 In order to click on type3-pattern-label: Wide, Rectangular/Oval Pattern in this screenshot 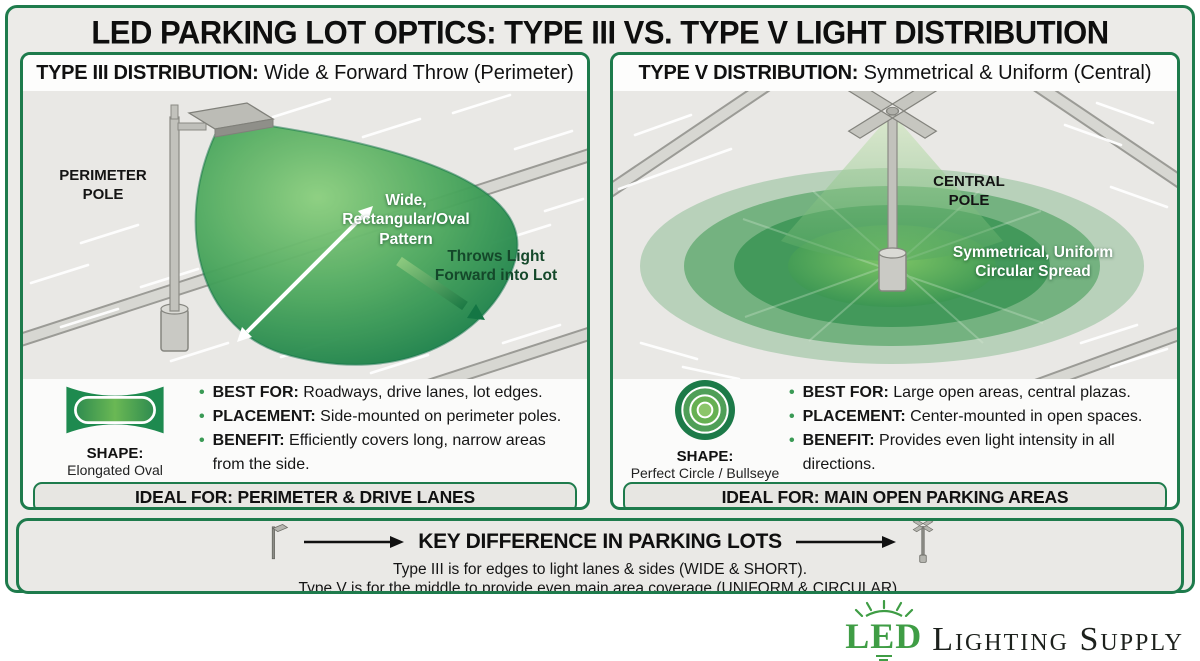, I will do `click(406, 220)`.